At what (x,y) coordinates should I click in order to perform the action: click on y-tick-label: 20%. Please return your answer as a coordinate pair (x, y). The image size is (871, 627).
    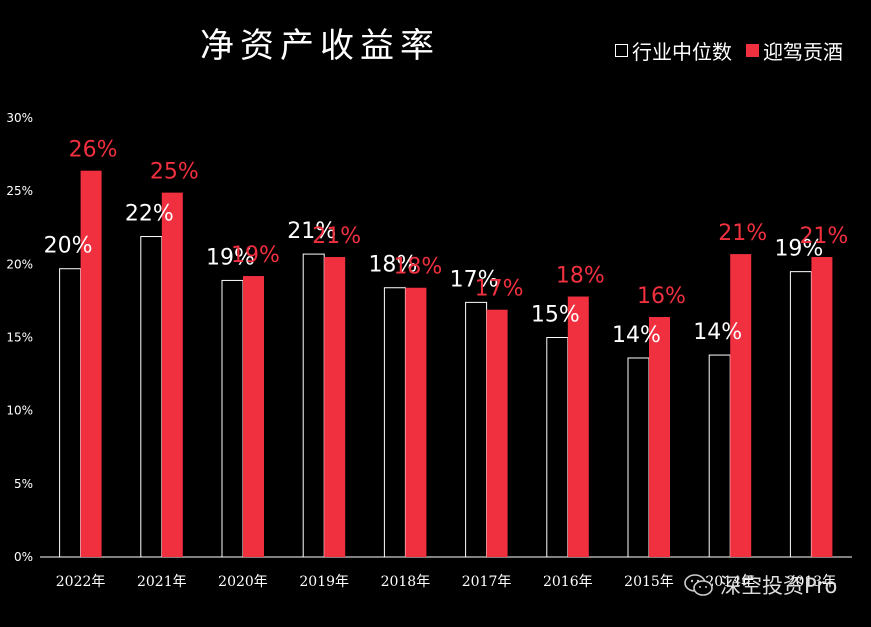
    Looking at the image, I should click on (19, 264).